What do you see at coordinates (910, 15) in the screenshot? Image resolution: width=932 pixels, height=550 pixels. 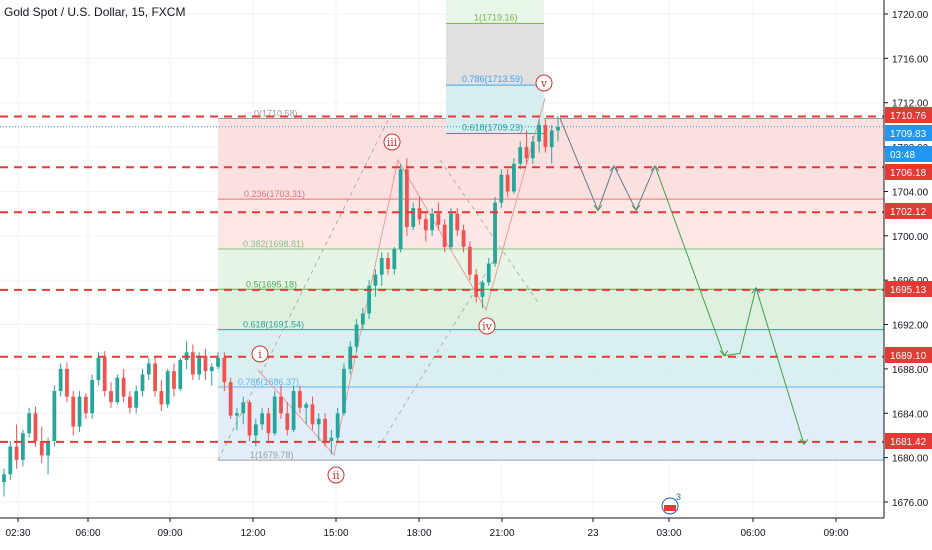 I see `price-tick-label: 1720.00` at bounding box center [910, 15].